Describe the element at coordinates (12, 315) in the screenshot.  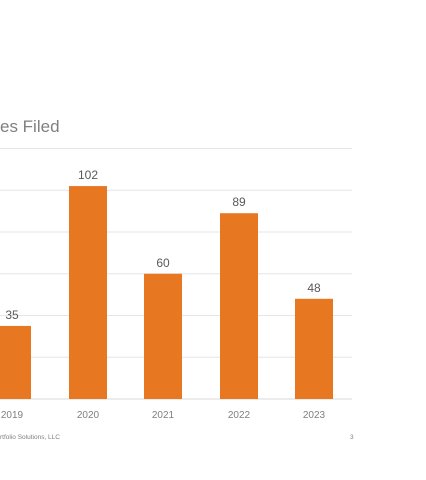
I see `data-label-2019: 35` at that location.